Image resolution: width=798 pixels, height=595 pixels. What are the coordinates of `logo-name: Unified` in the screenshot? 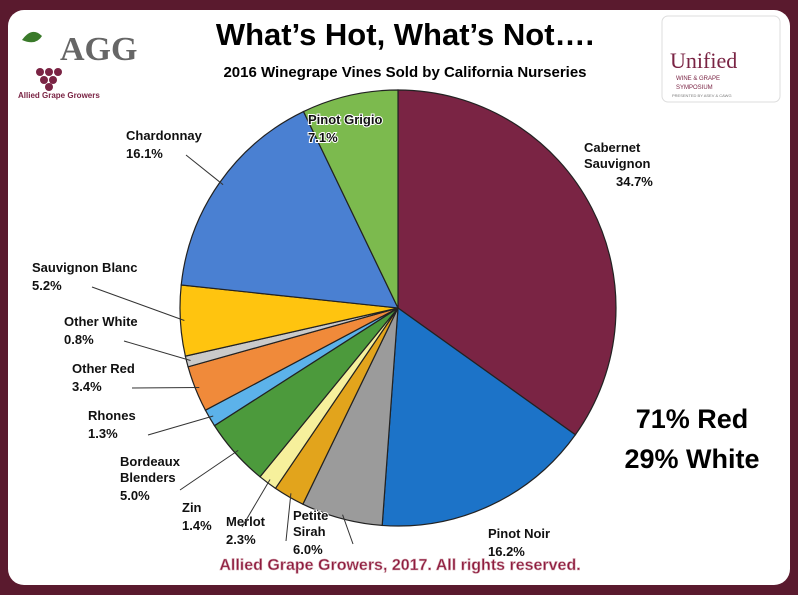 It's located at (703, 60).